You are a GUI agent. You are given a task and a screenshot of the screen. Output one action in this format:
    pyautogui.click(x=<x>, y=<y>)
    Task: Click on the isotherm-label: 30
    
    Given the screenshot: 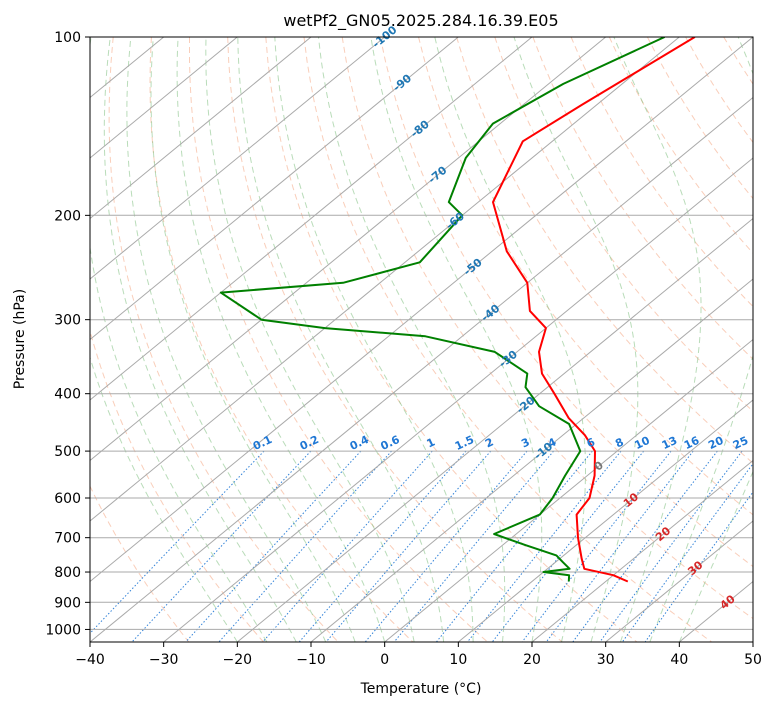 What is the action you would take?
    pyautogui.click(x=695, y=568)
    